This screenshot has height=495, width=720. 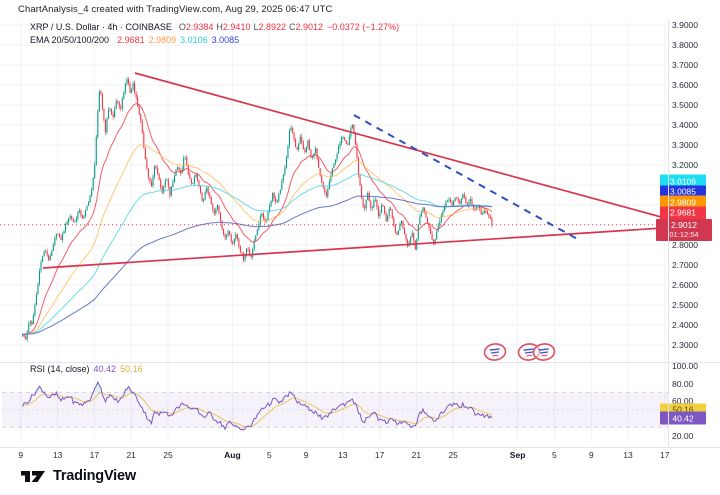 What do you see at coordinates (33, 476) in the screenshot?
I see `tradingview-logo-icon` at bounding box center [33, 476].